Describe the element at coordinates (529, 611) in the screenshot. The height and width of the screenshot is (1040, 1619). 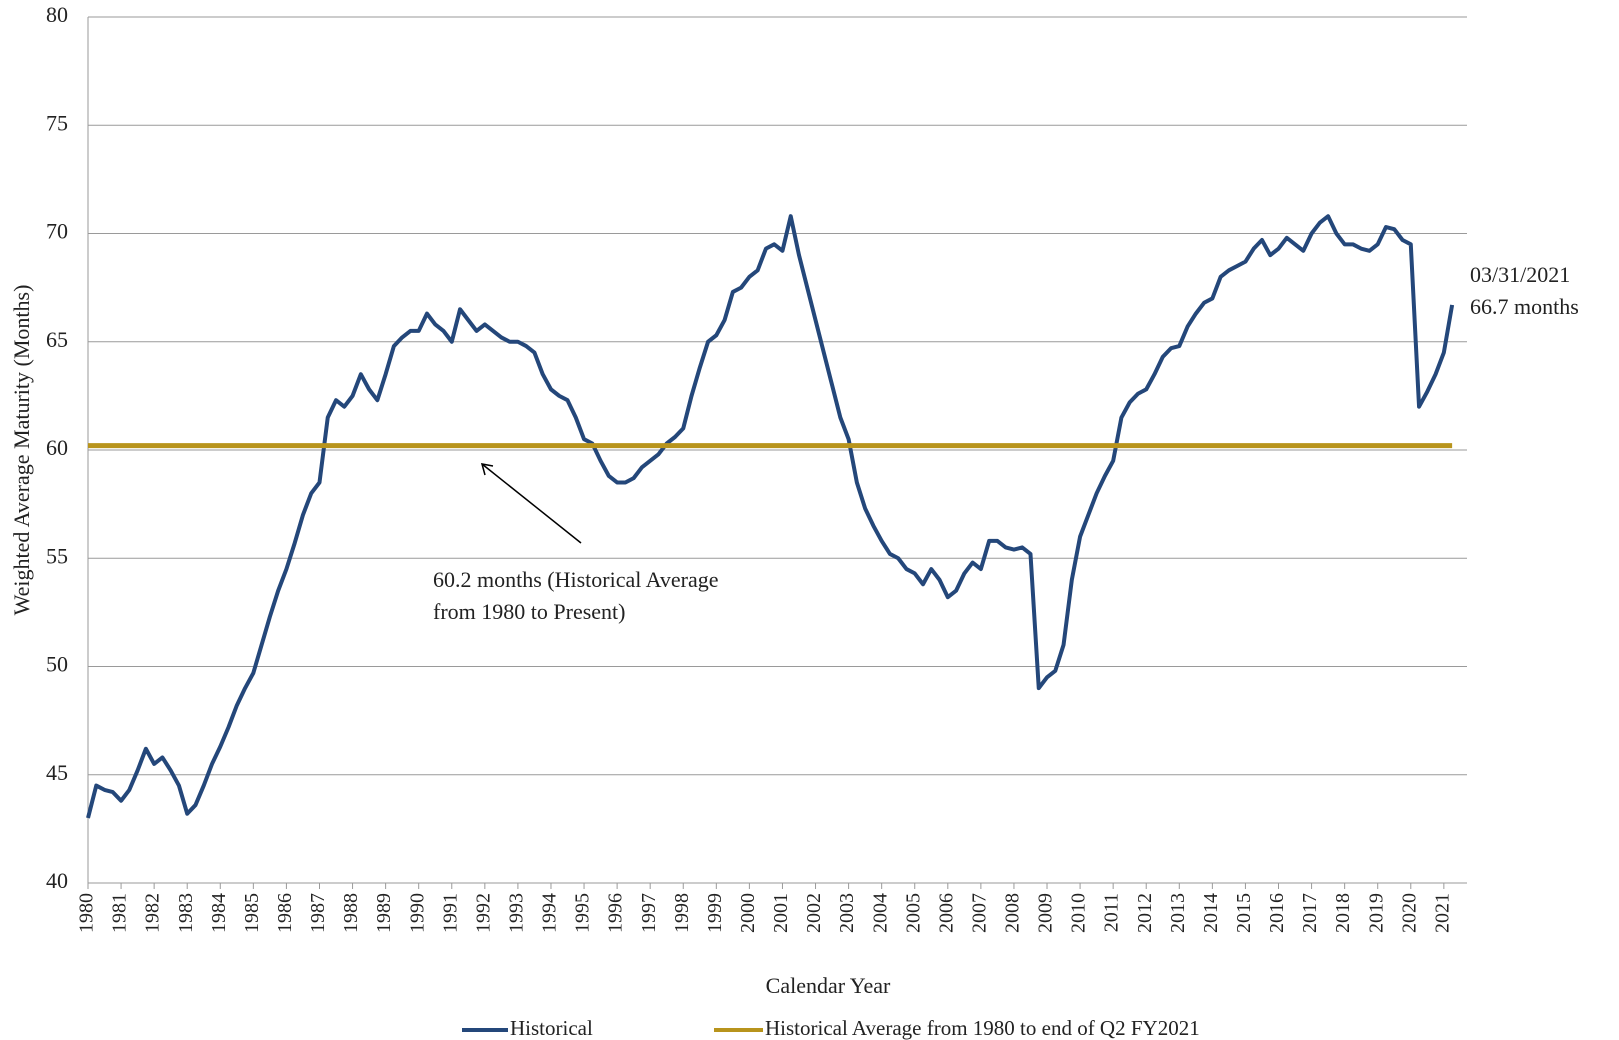
I see `annotation: from 1980 to Present)` at that location.